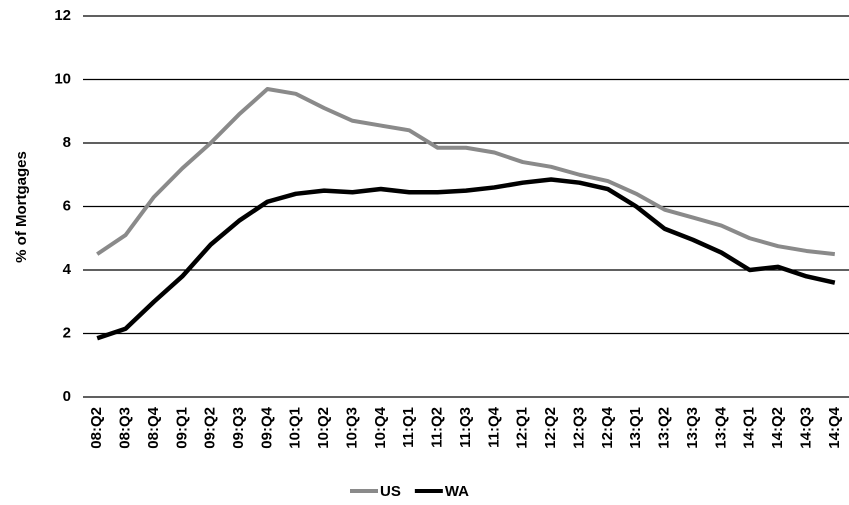 The height and width of the screenshot is (505, 849). I want to click on x-tick-label: 14:Q4, so click(834, 427).